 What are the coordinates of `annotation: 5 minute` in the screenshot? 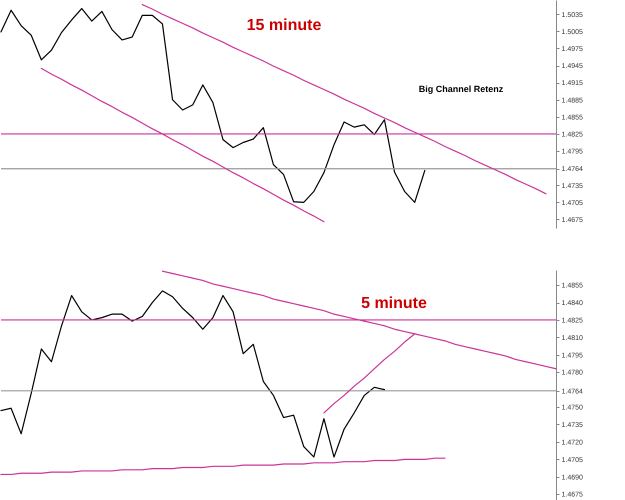 It's located at (394, 303).